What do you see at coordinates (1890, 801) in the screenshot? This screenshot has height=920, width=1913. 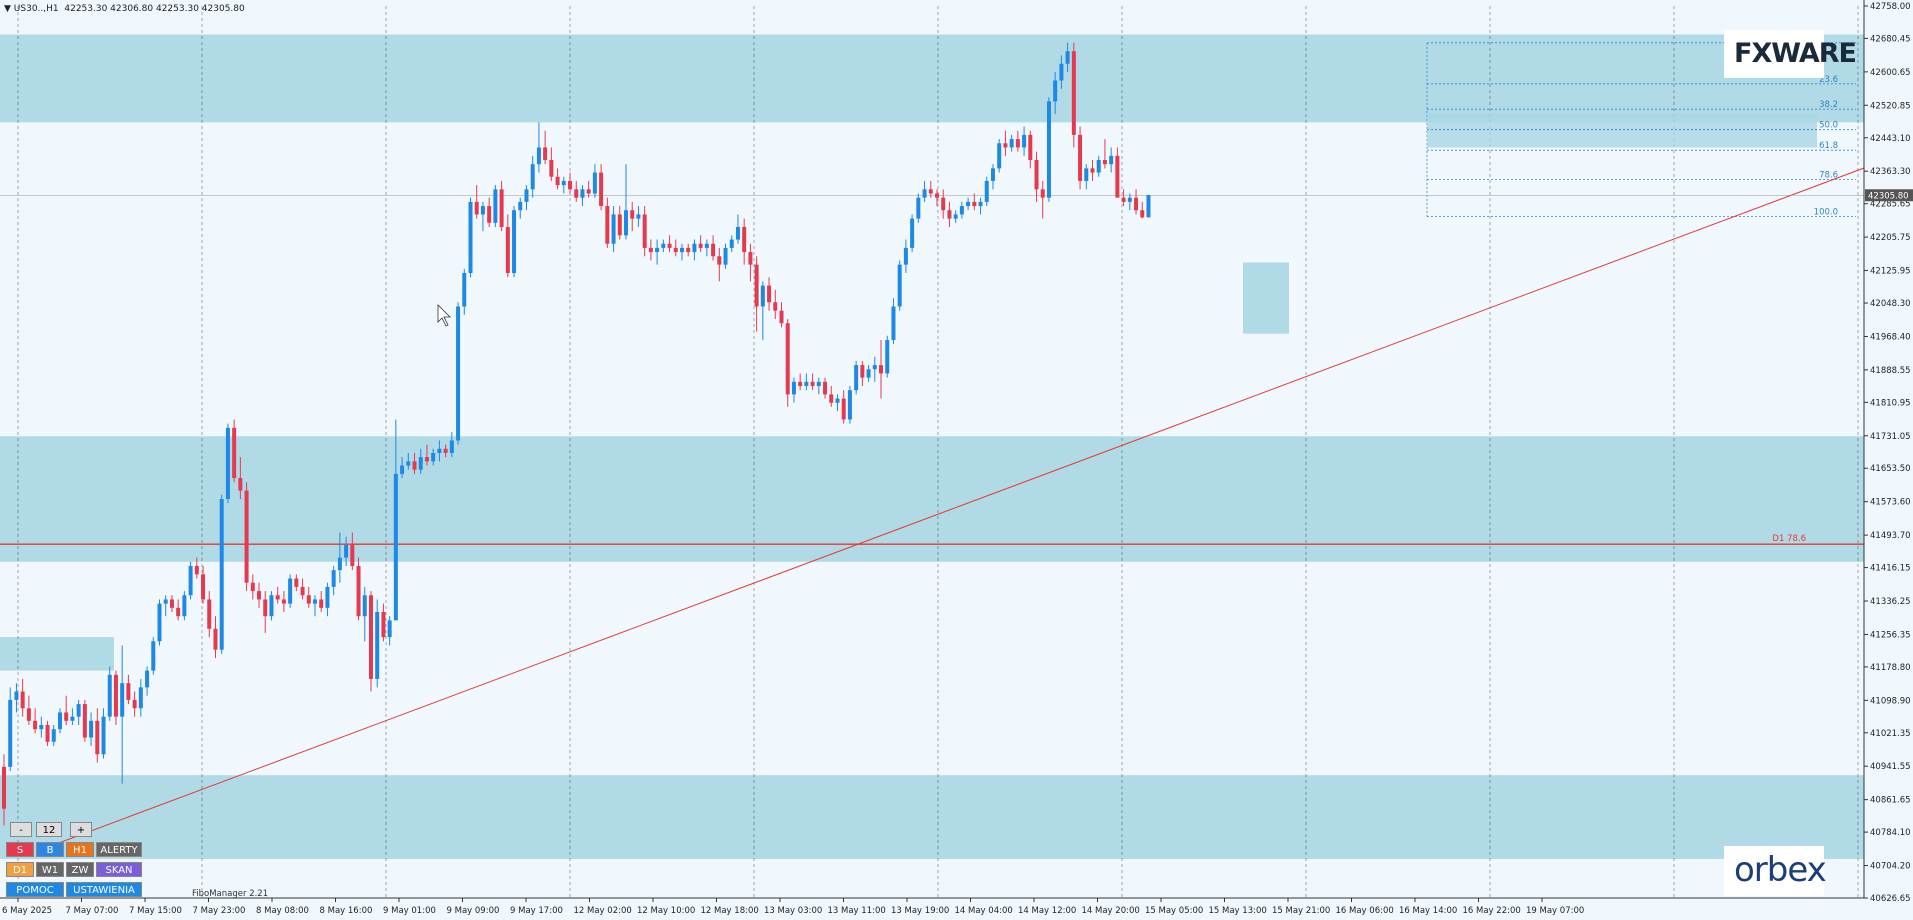 I see `price-tick-label: 40861.65` at bounding box center [1890, 801].